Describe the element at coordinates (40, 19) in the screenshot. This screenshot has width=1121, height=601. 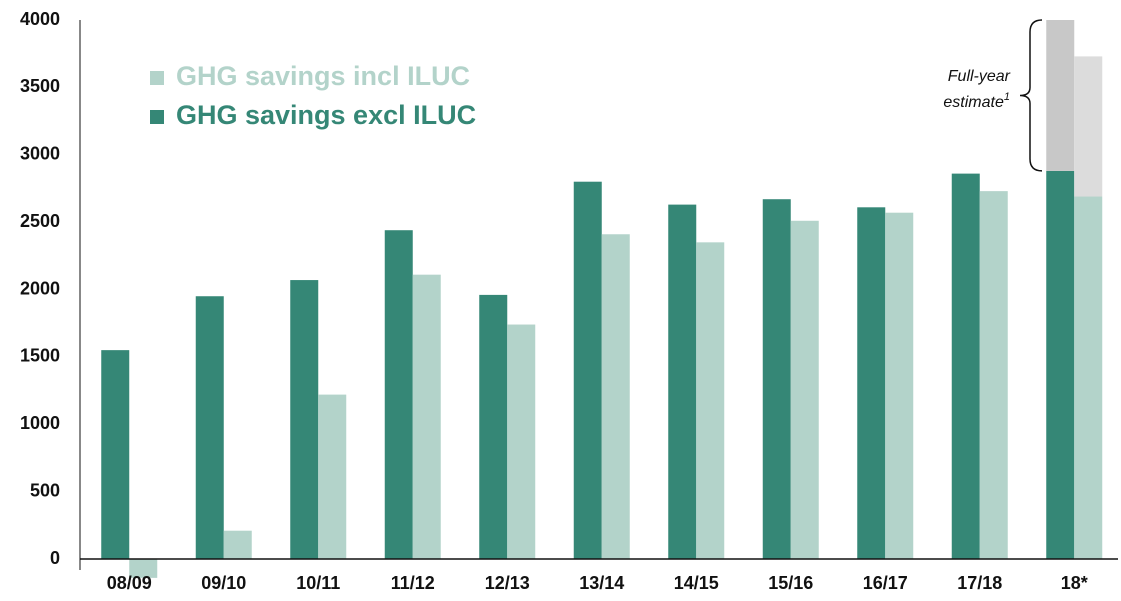
I see `y-tick-label: 4000` at that location.